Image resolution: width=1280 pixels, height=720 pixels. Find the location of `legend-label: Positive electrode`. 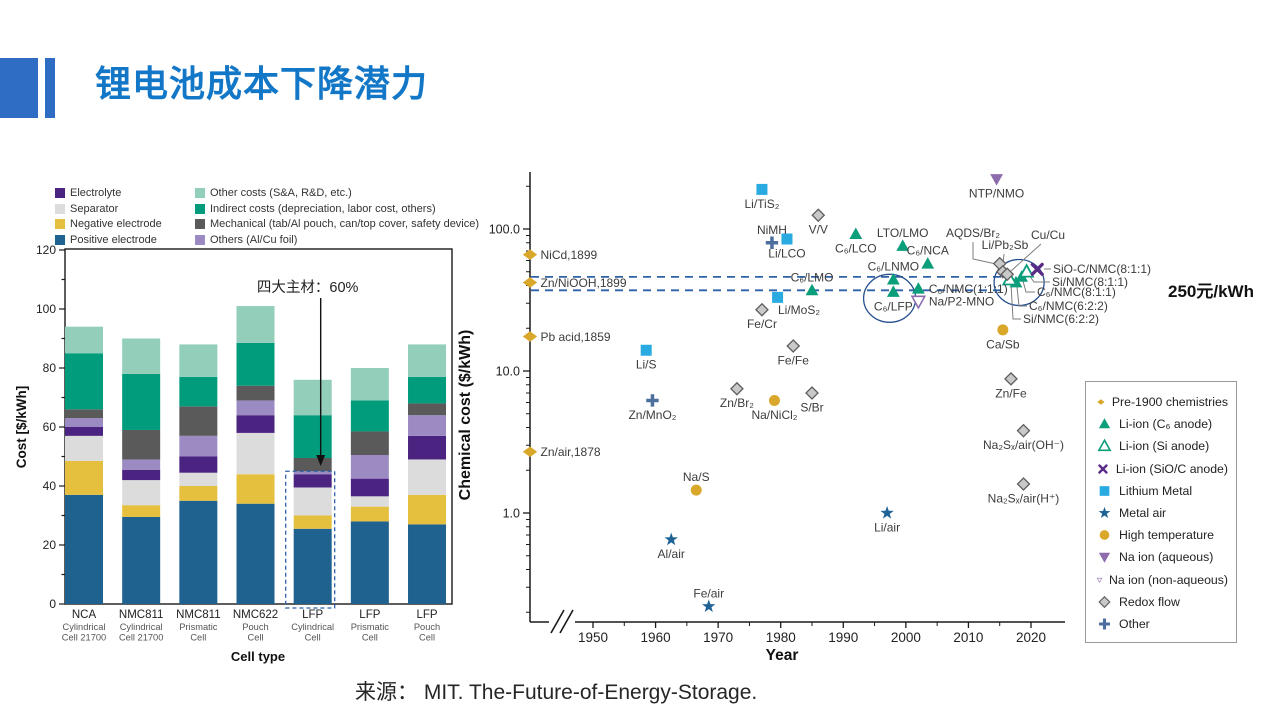

legend-label: Positive electrode is located at coordinates (113, 239).